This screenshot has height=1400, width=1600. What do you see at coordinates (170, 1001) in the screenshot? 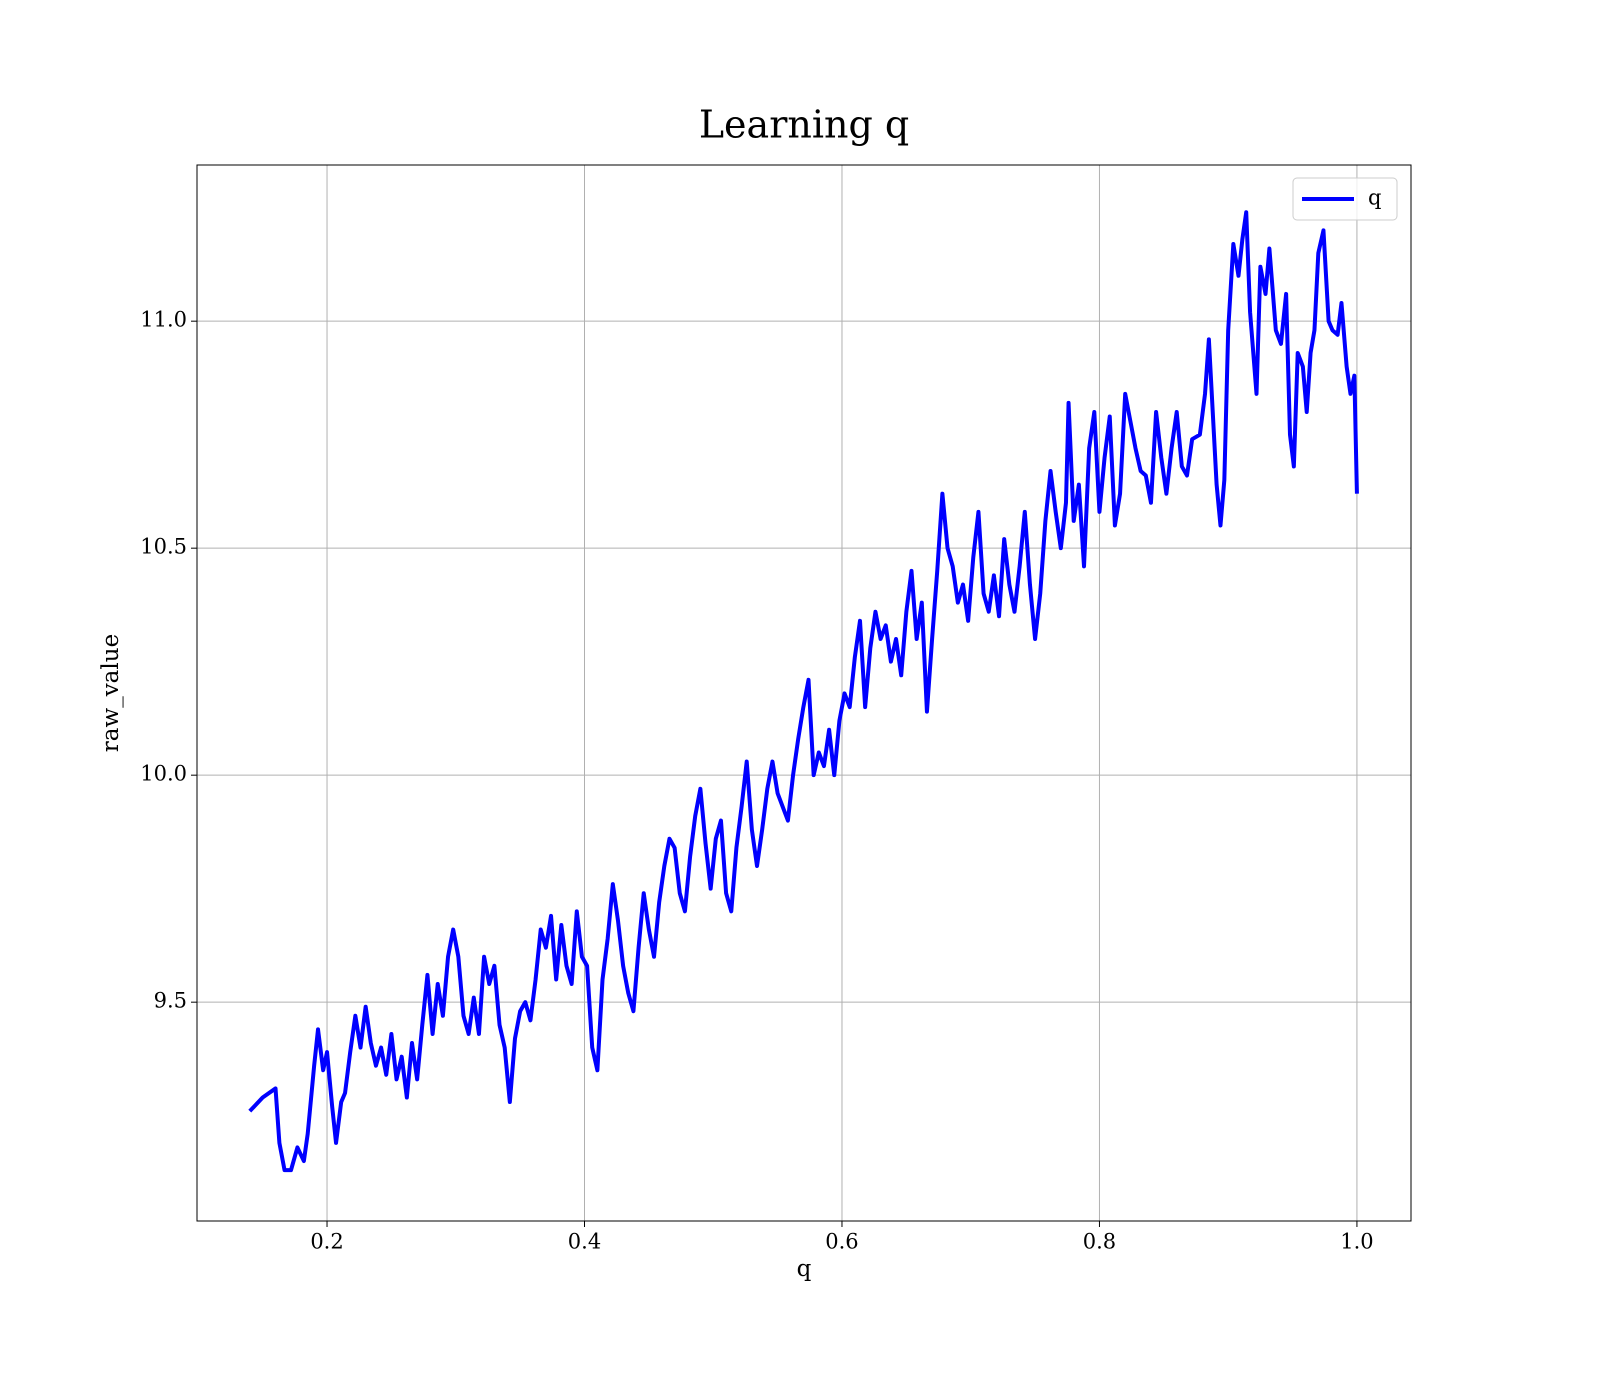
I see `y-tick-label: 9.5` at bounding box center [170, 1001].